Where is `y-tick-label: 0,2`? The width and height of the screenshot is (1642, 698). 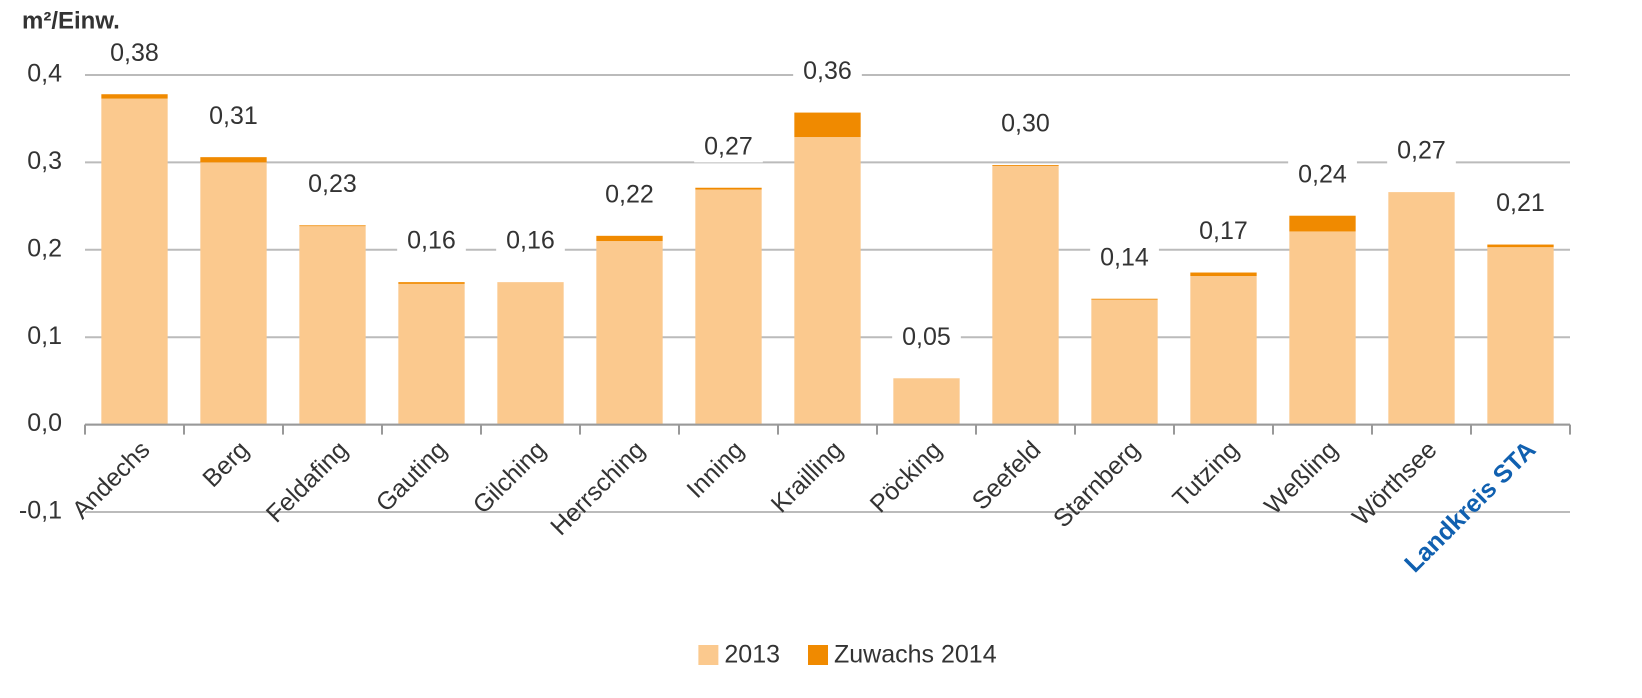 y-tick-label: 0,2 is located at coordinates (44, 248).